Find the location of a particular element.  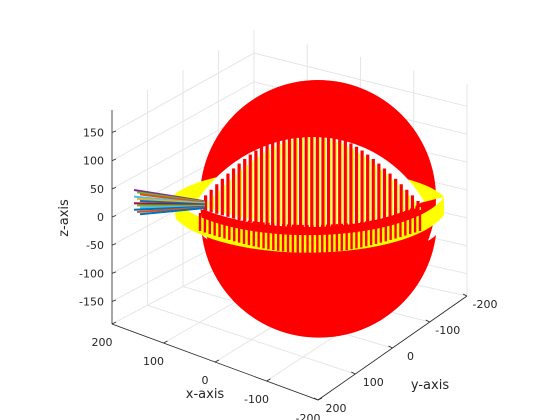

y-tick-label: 200 is located at coordinates (336, 408).